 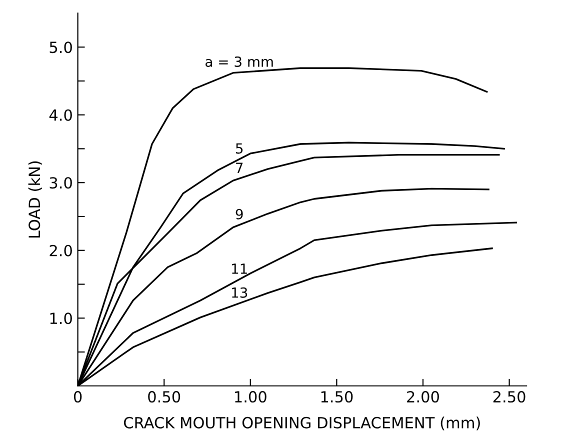 What do you see at coordinates (61, 318) in the screenshot?
I see `y-tick-label: 1.0` at bounding box center [61, 318].